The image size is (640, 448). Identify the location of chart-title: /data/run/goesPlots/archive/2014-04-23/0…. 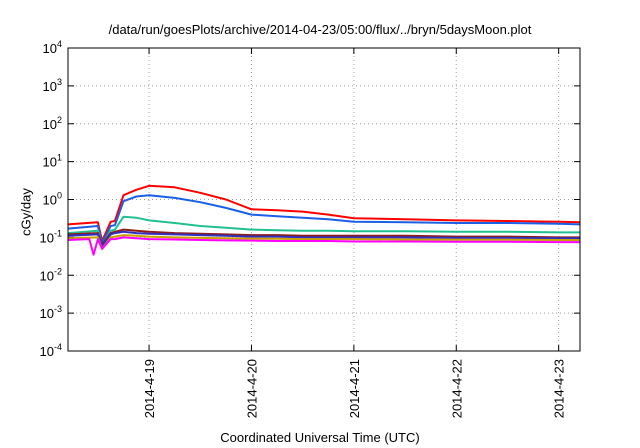
(320, 29).